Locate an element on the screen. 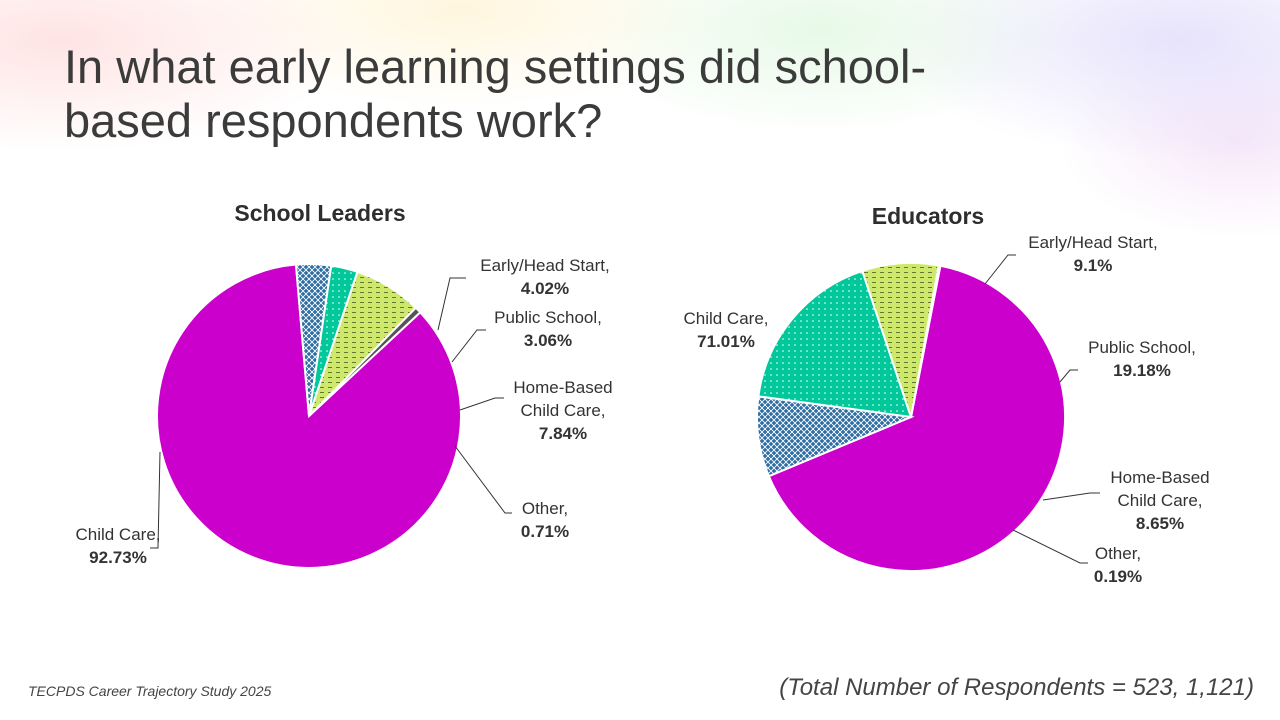 The height and width of the screenshot is (720, 1280). leader-line-child-care is located at coordinates (155, 500).